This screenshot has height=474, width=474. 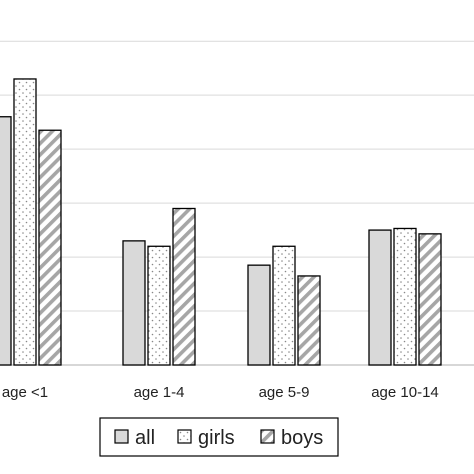 I want to click on legend-label-all: all, so click(x=145, y=438).